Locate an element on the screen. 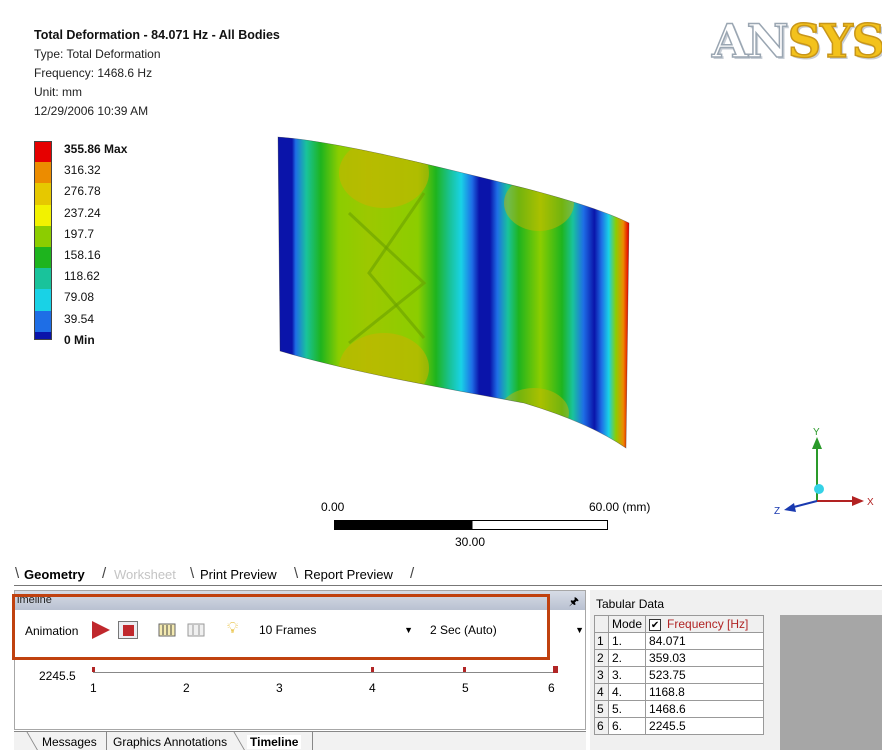 The width and height of the screenshot is (882, 750). scale-bar-graphic is located at coordinates (471, 525).